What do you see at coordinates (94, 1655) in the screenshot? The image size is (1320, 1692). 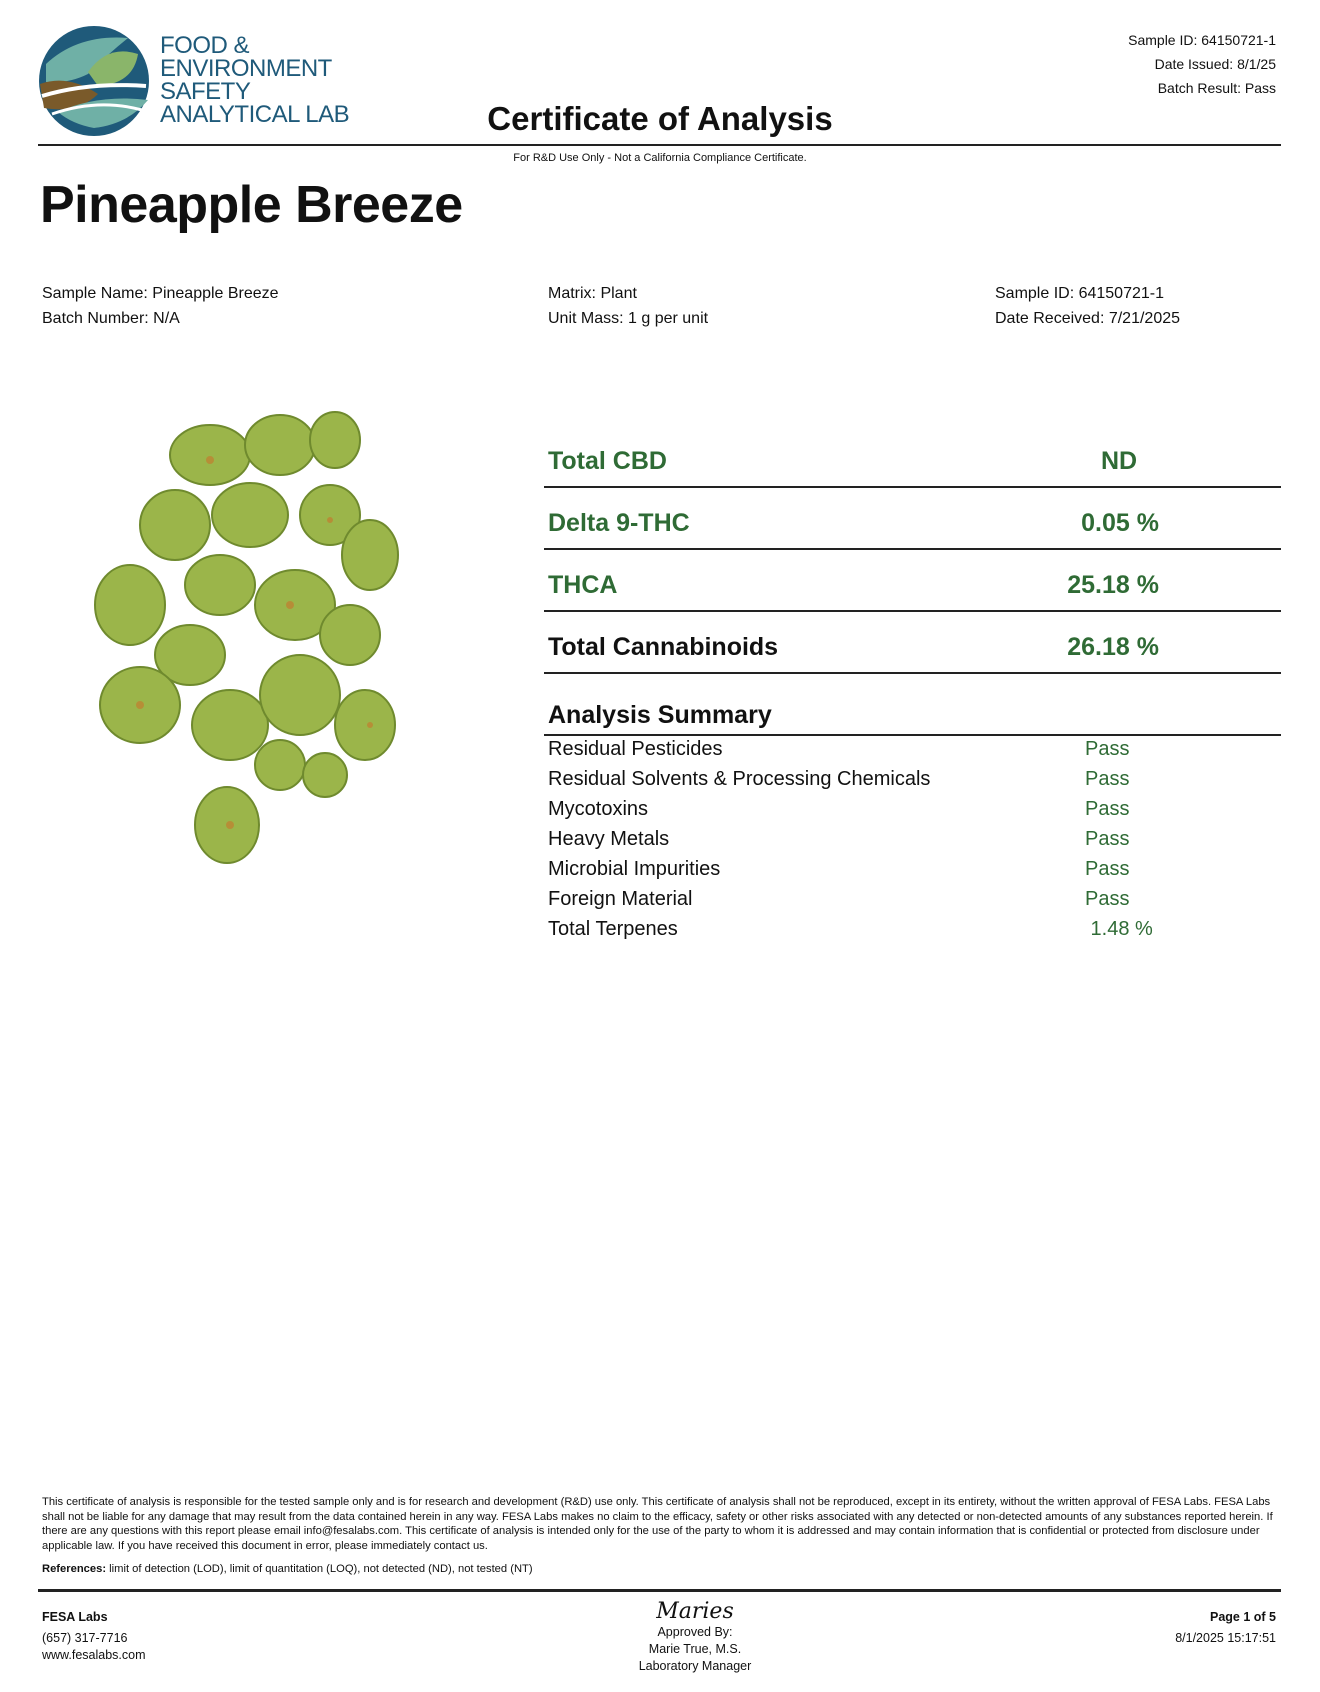 I see `footer-website: www.fesalabs.com` at bounding box center [94, 1655].